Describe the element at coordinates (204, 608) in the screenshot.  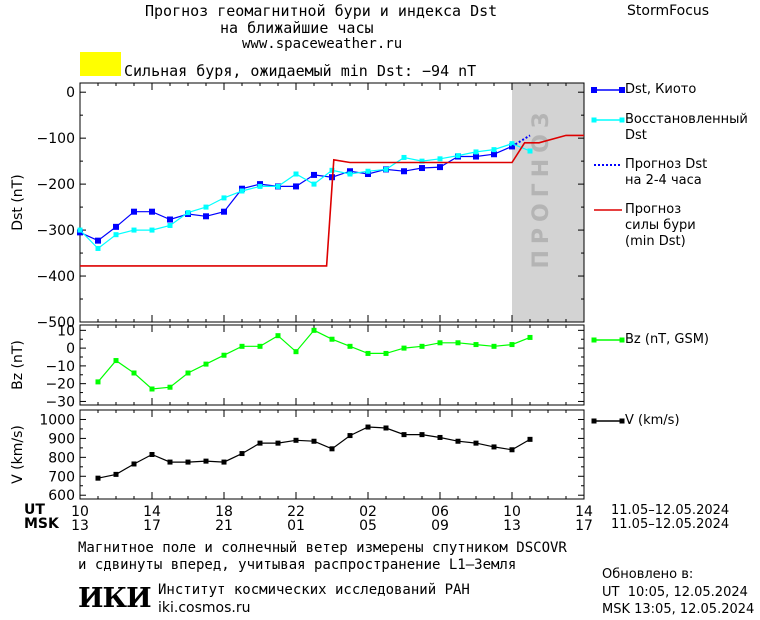
I see `institute-site: iki.cosmos.ru` at that location.